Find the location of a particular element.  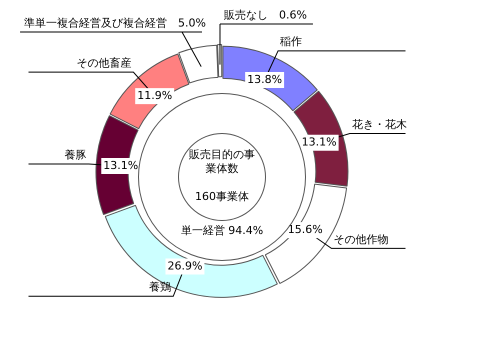

text: 160事業体 is located at coordinates (222, 196).